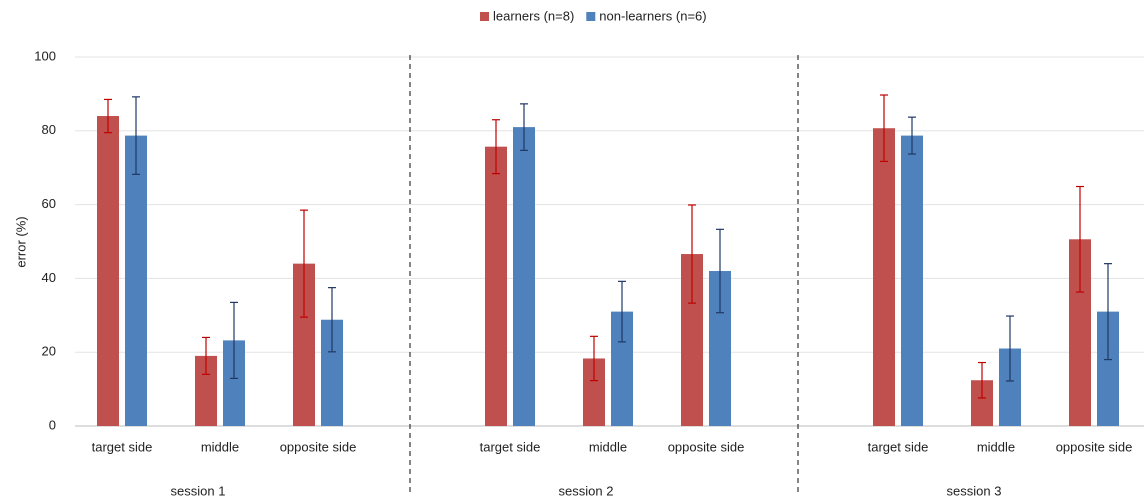 The height and width of the screenshot is (504, 1144). What do you see at coordinates (20, 241) in the screenshot?
I see `y-axis-label: error (%)` at bounding box center [20, 241].